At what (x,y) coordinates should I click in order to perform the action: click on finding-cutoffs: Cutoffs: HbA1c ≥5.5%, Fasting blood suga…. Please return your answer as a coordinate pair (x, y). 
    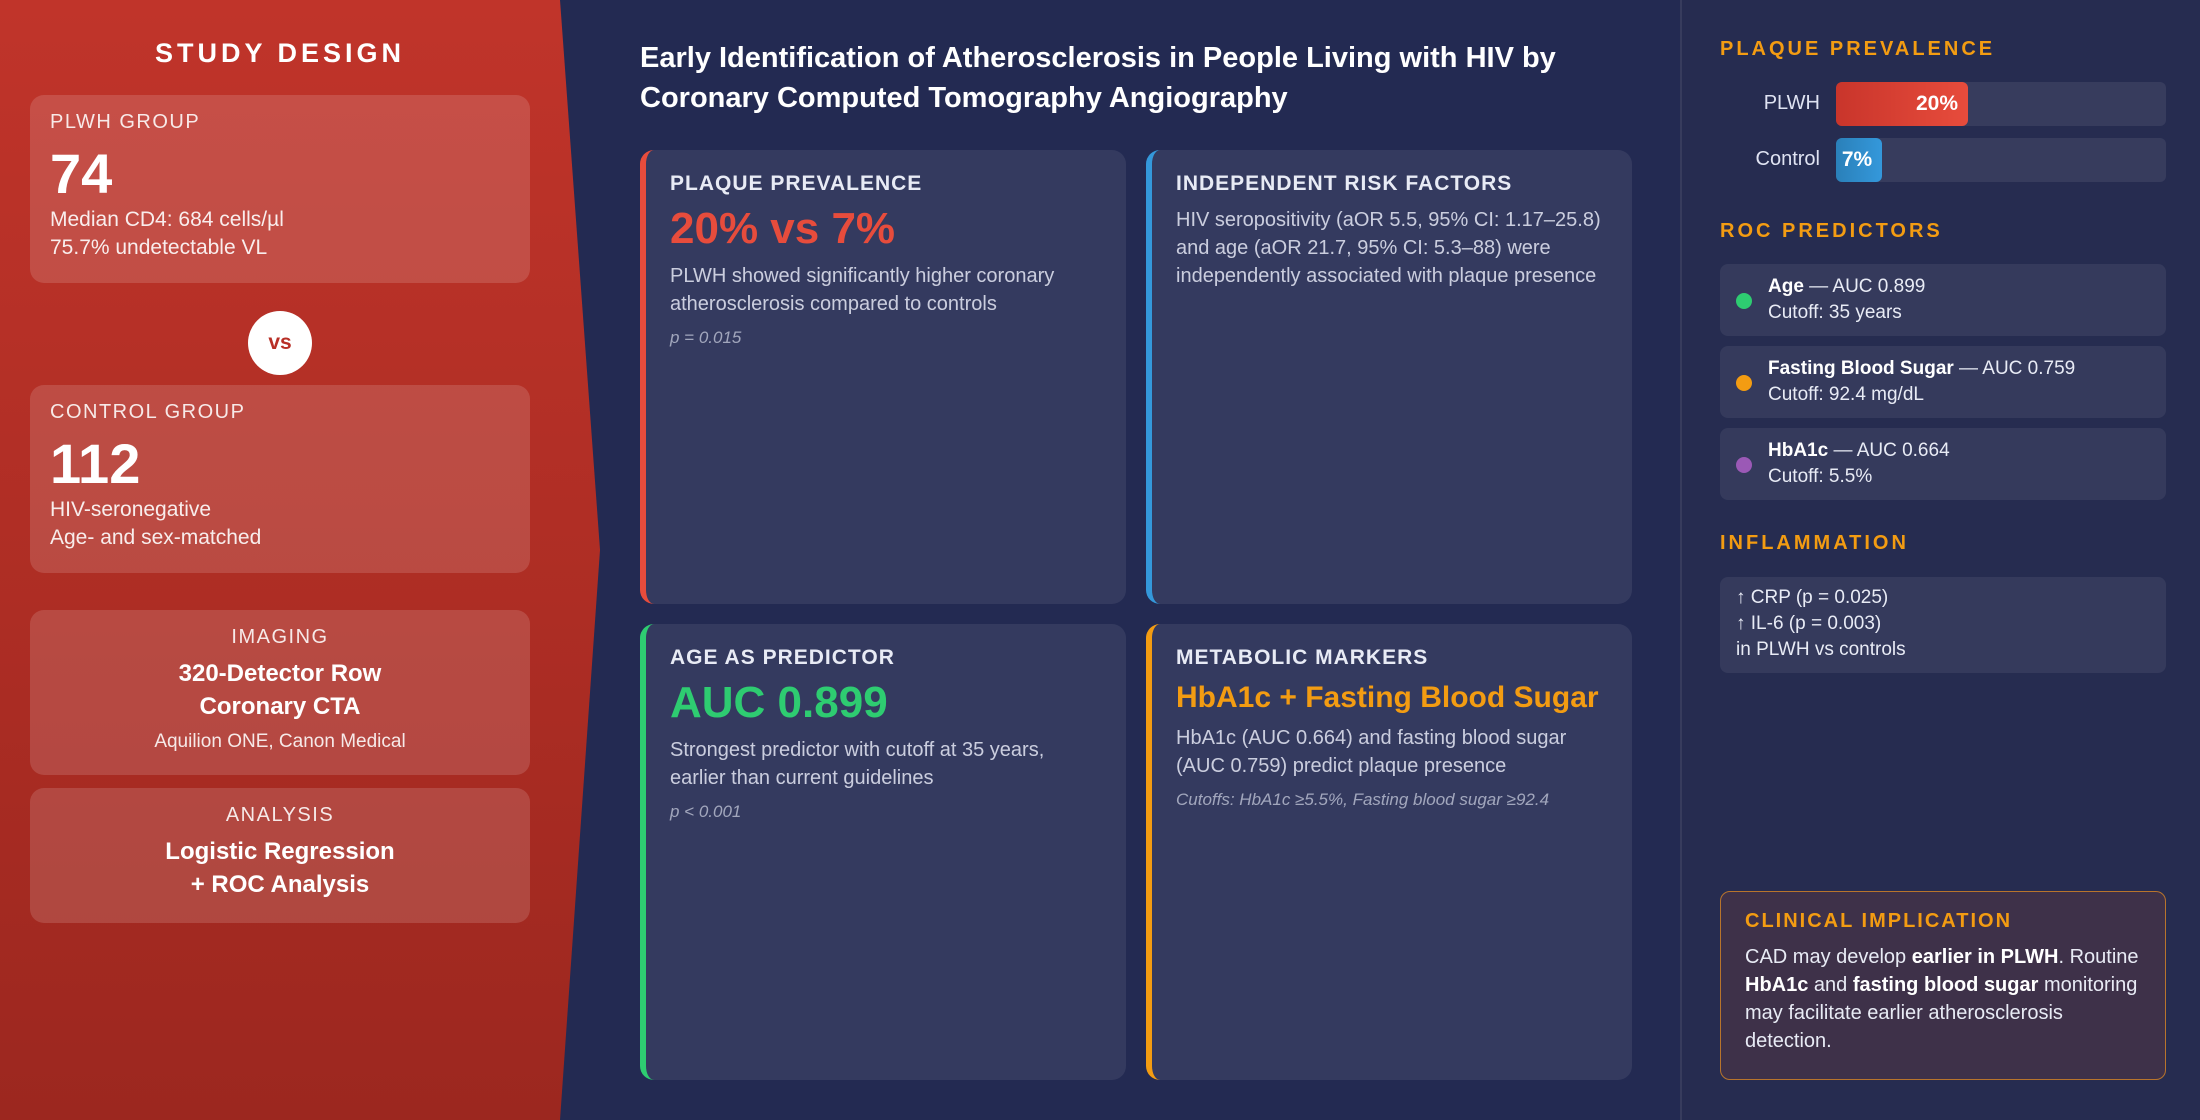
    Looking at the image, I should click on (1363, 799).